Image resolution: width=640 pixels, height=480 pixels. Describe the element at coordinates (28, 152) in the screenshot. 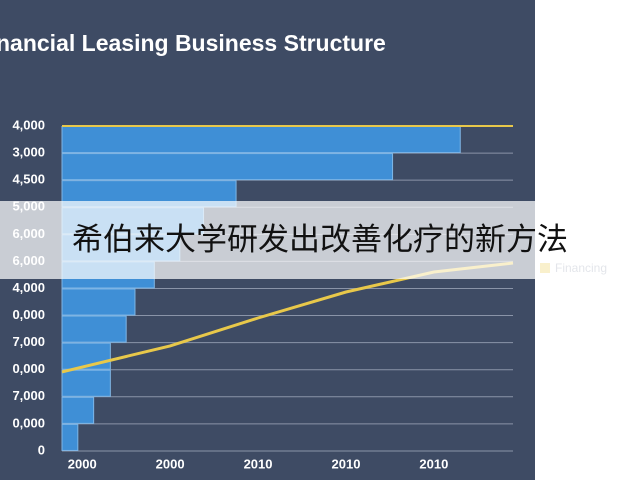

I see `y-tick-label: 3,000` at that location.